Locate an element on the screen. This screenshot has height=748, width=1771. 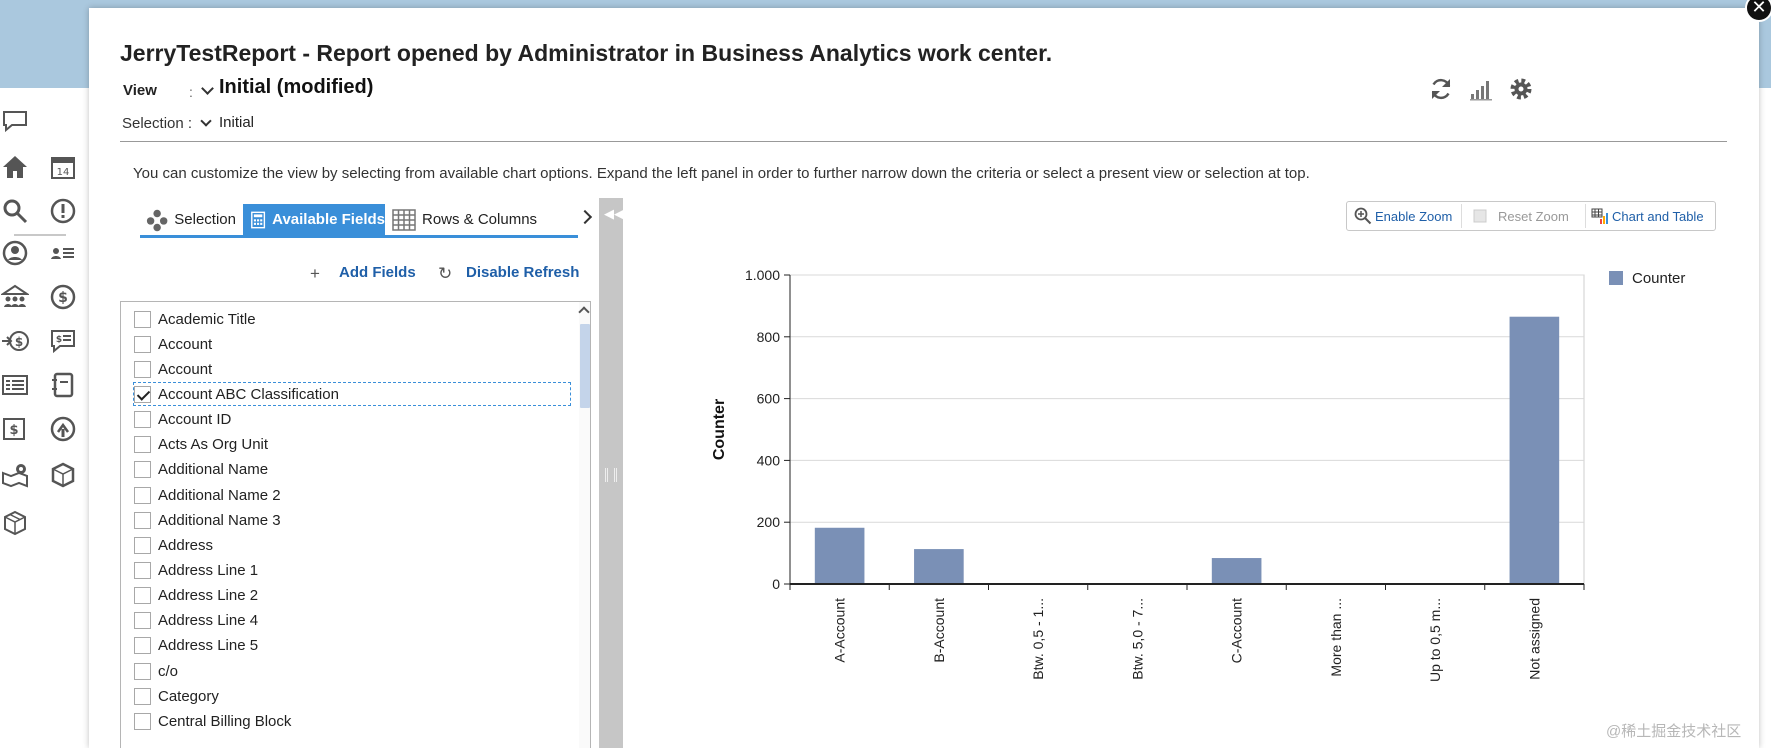
field-item: Address Line 4 is located at coordinates (196, 621).